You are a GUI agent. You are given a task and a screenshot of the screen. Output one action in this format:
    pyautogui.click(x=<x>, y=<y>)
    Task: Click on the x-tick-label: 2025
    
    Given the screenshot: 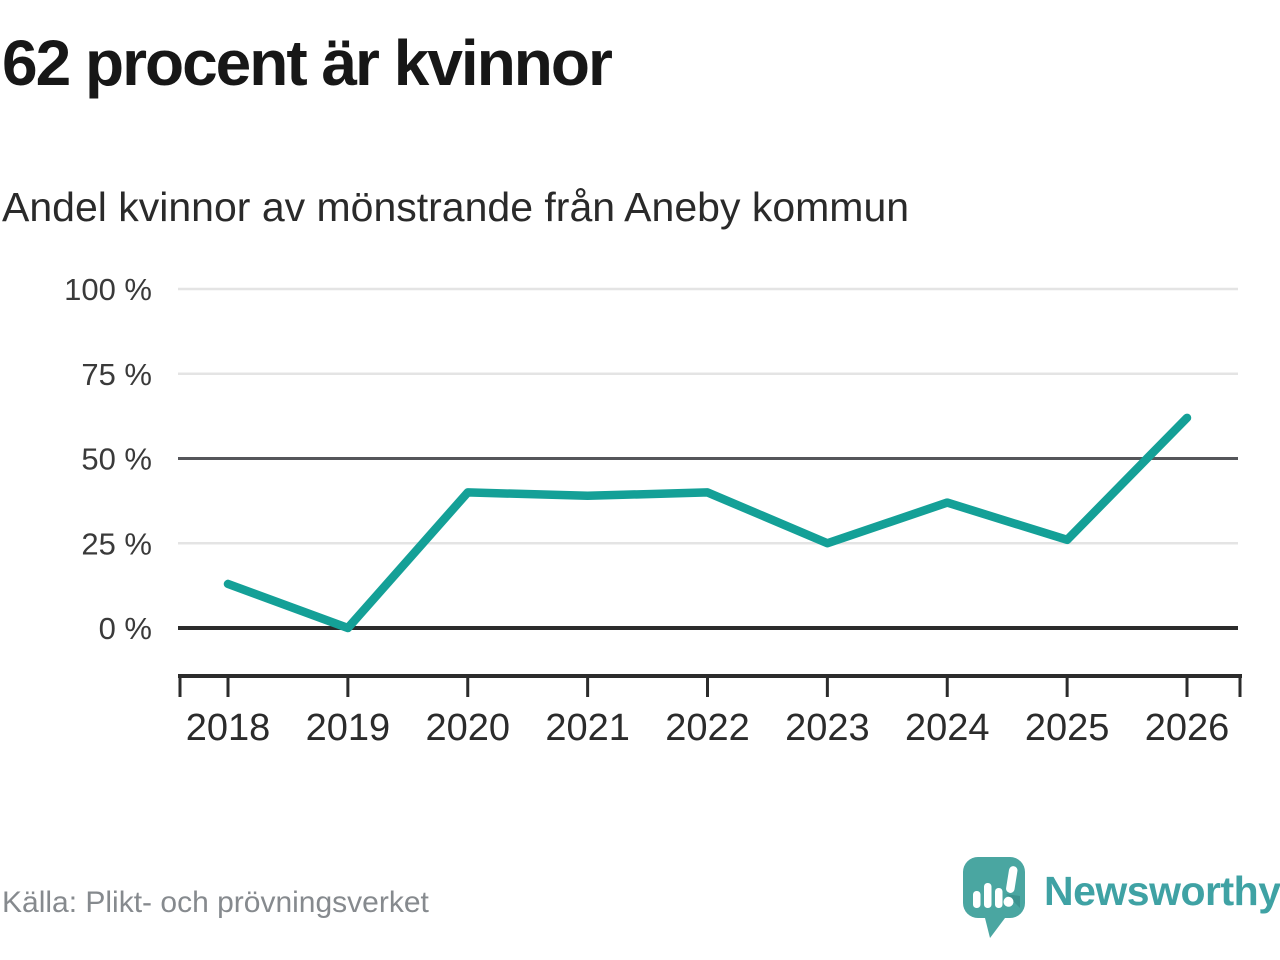 What is the action you would take?
    pyautogui.click(x=1067, y=728)
    